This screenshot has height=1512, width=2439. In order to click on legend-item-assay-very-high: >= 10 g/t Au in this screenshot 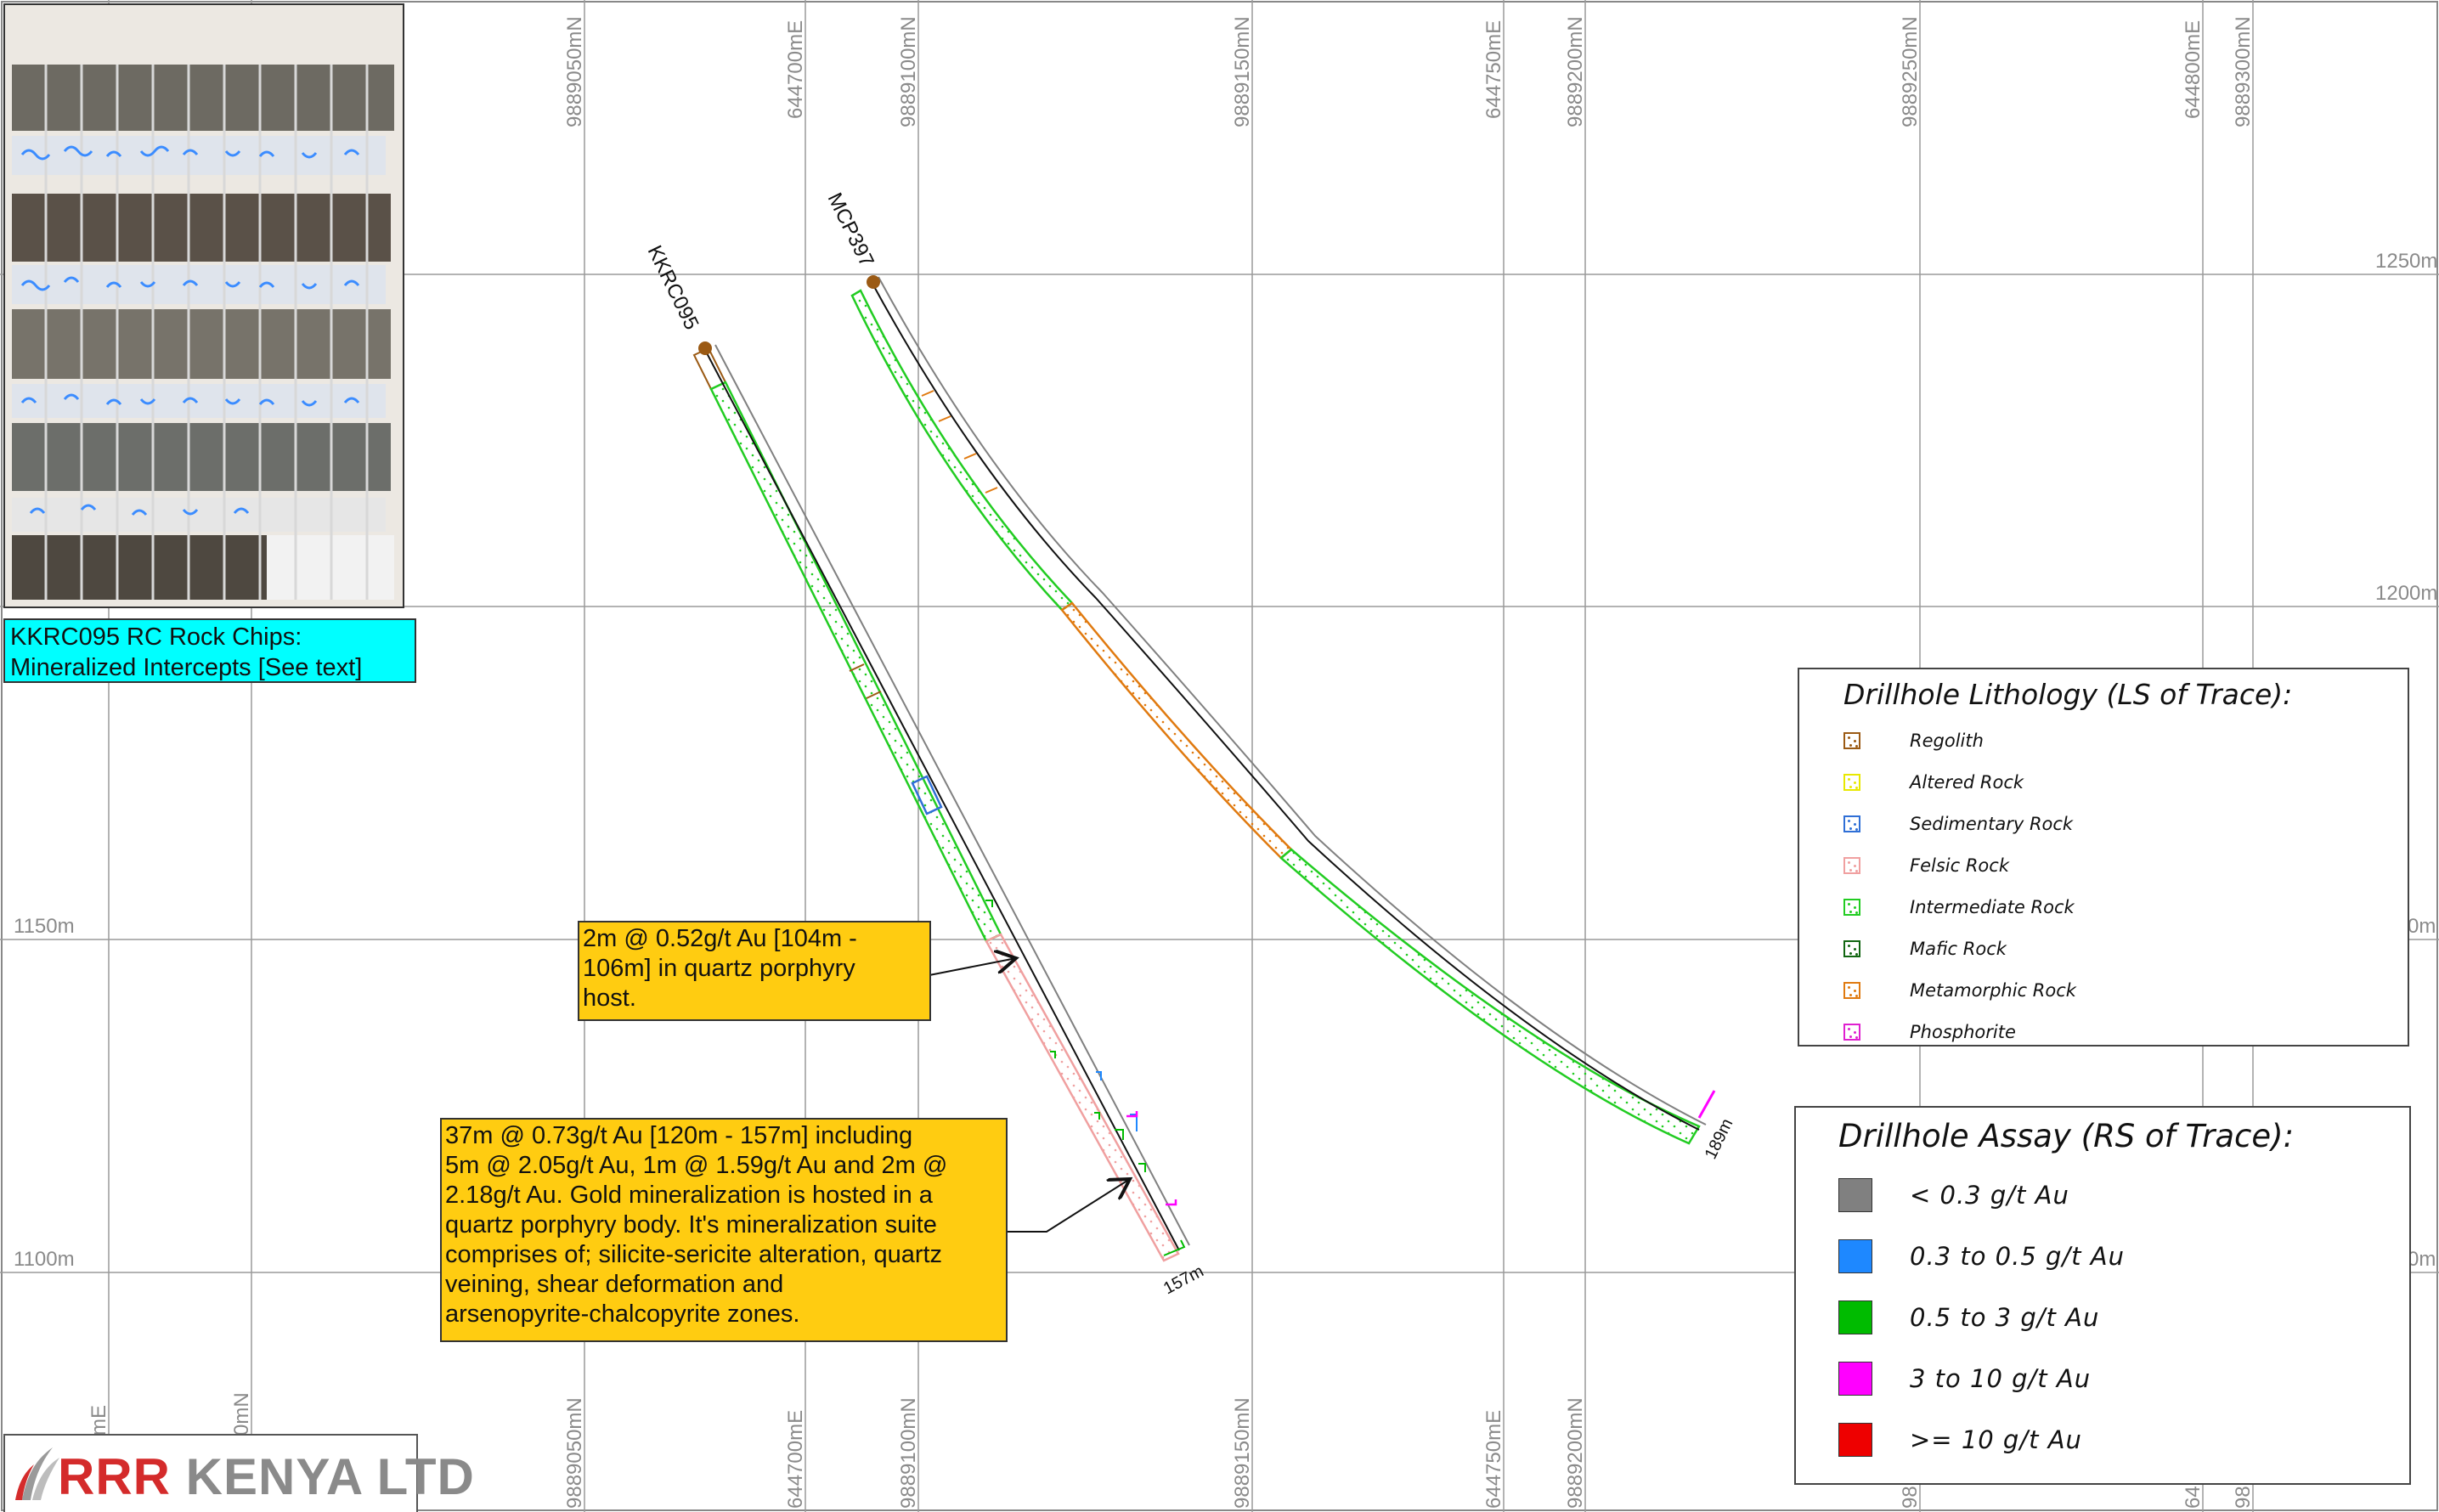, I will do `click(1960, 1440)`.